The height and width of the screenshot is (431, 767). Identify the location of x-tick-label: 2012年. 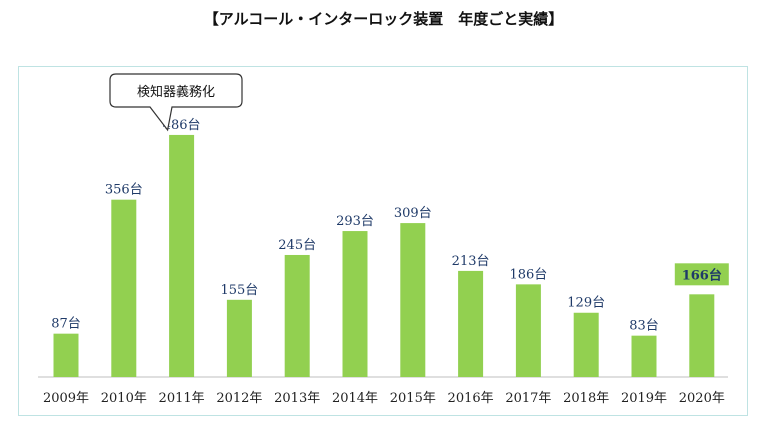
(239, 398).